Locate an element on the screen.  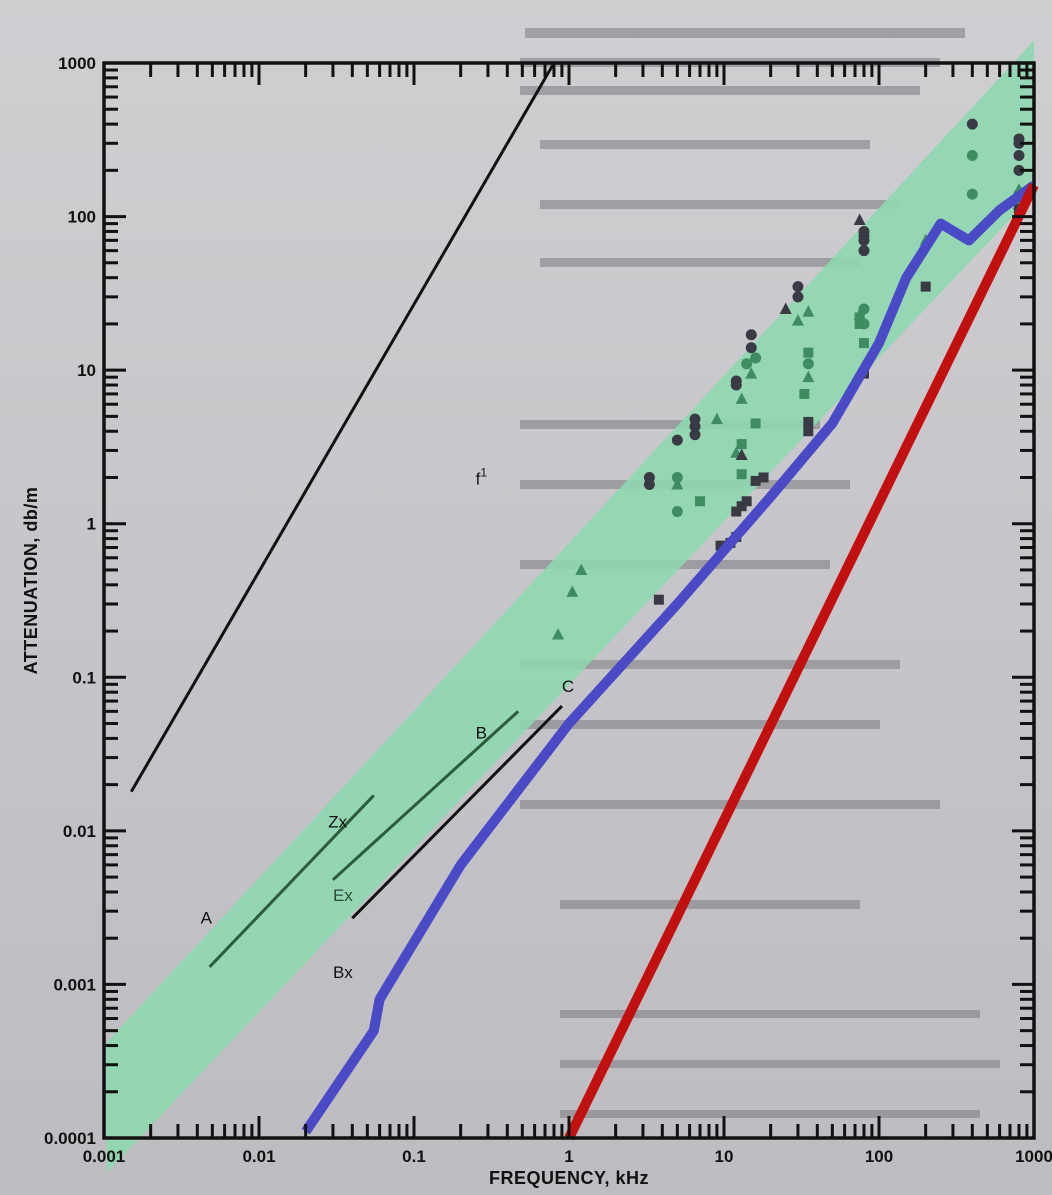
y-tick-label: 1000 is located at coordinates (77, 63).